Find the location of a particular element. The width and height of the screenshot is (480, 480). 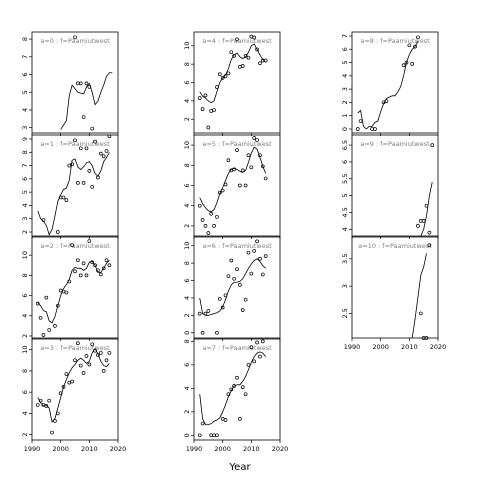

x-tick-label: 2010 is located at coordinates (251, 449).